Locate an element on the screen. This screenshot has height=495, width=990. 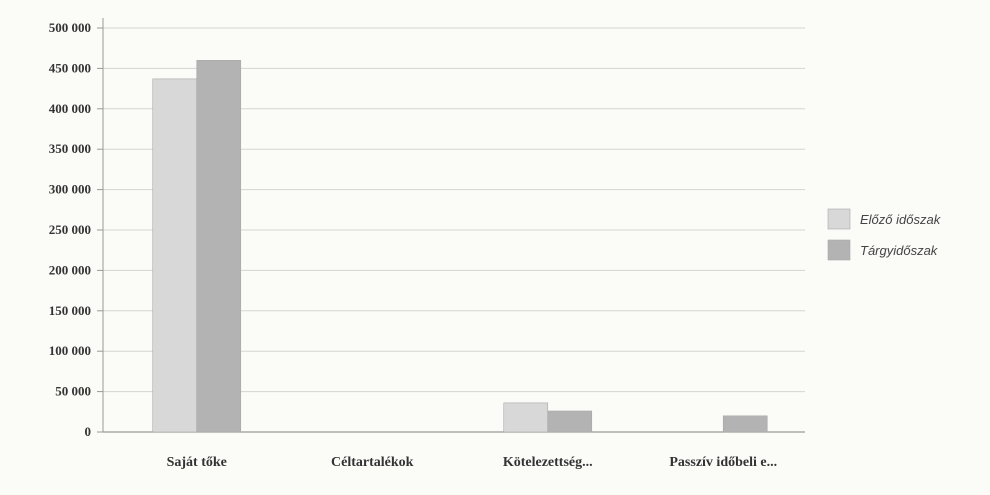
y-tick-label: 350 000 is located at coordinates (70, 148).